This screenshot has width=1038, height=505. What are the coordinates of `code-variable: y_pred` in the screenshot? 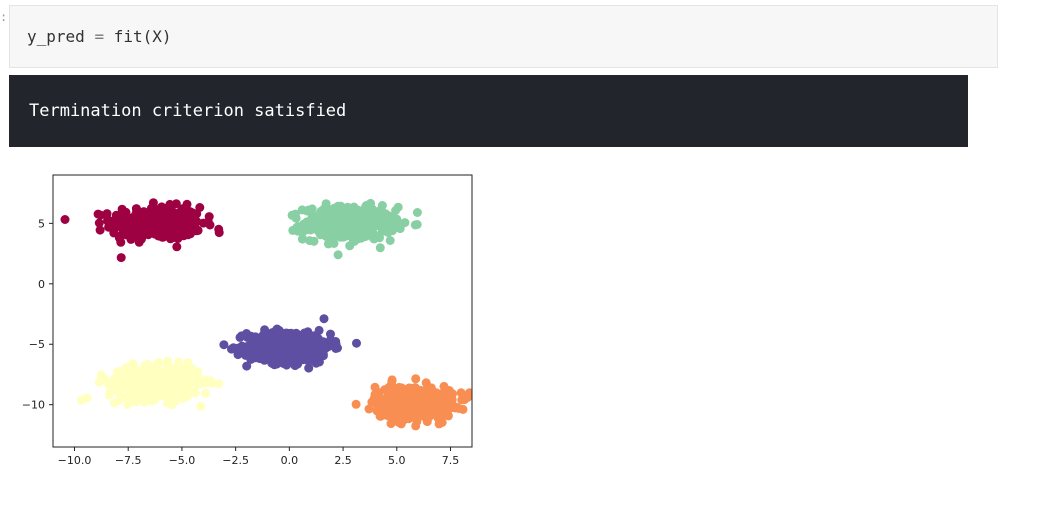 It's located at (56, 36).